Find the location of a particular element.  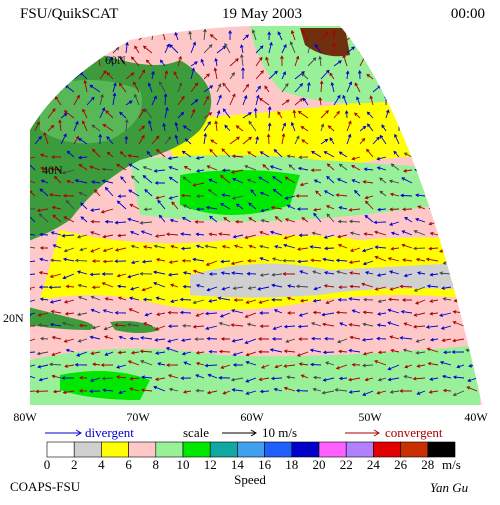

lon-label: 70W is located at coordinates (138, 417).